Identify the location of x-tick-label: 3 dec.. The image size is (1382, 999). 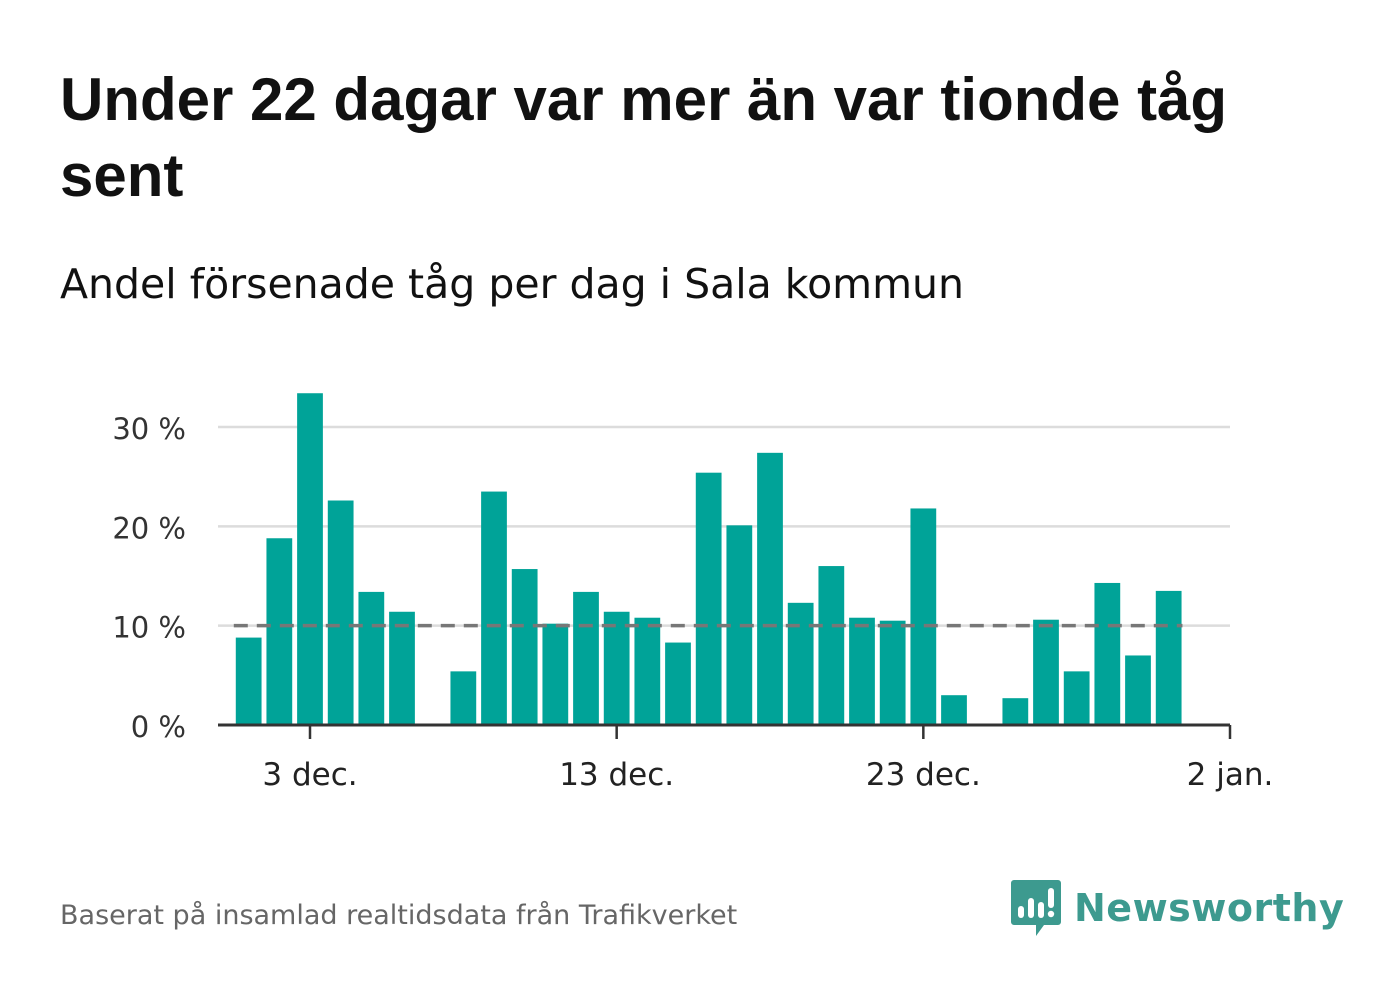
(309, 775).